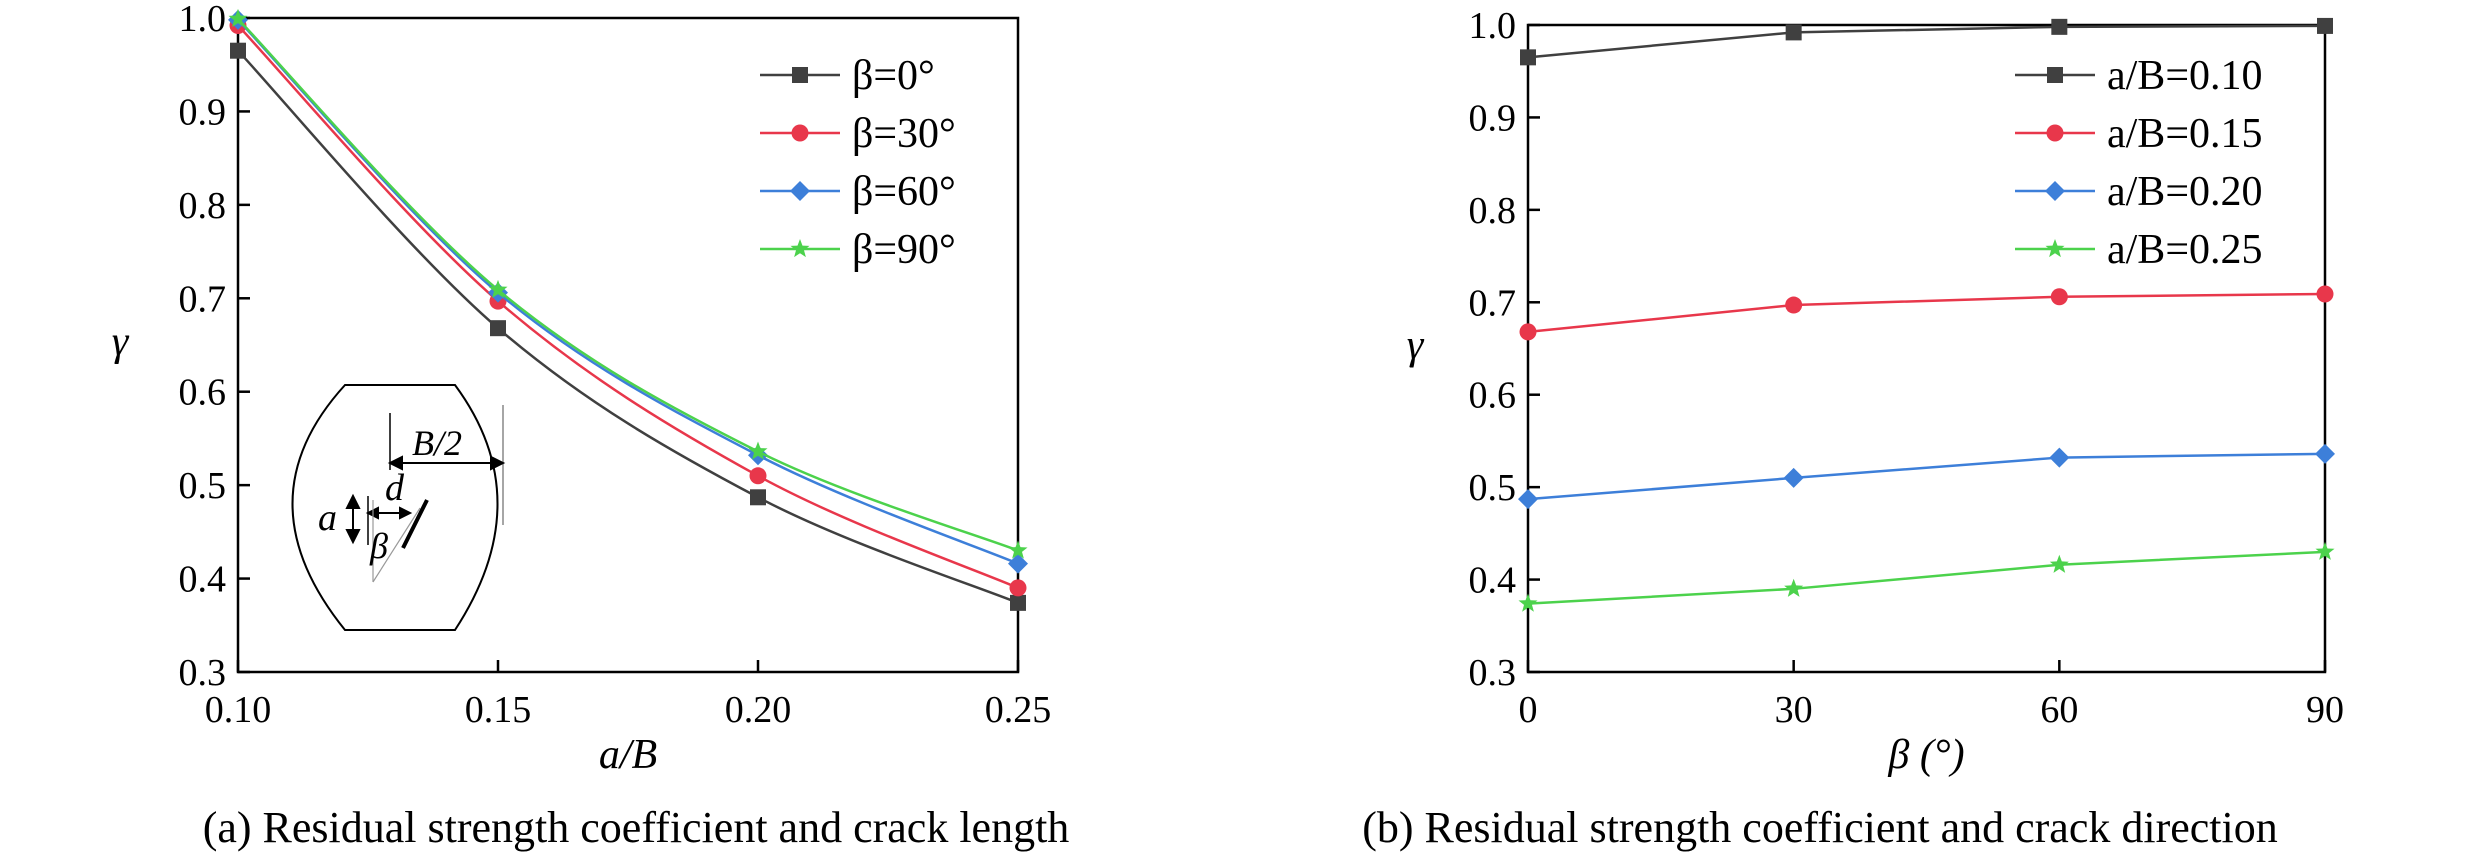 The image size is (2481, 856). What do you see at coordinates (2185, 76) in the screenshot?
I see `legend-label: a/B=0.10` at bounding box center [2185, 76].